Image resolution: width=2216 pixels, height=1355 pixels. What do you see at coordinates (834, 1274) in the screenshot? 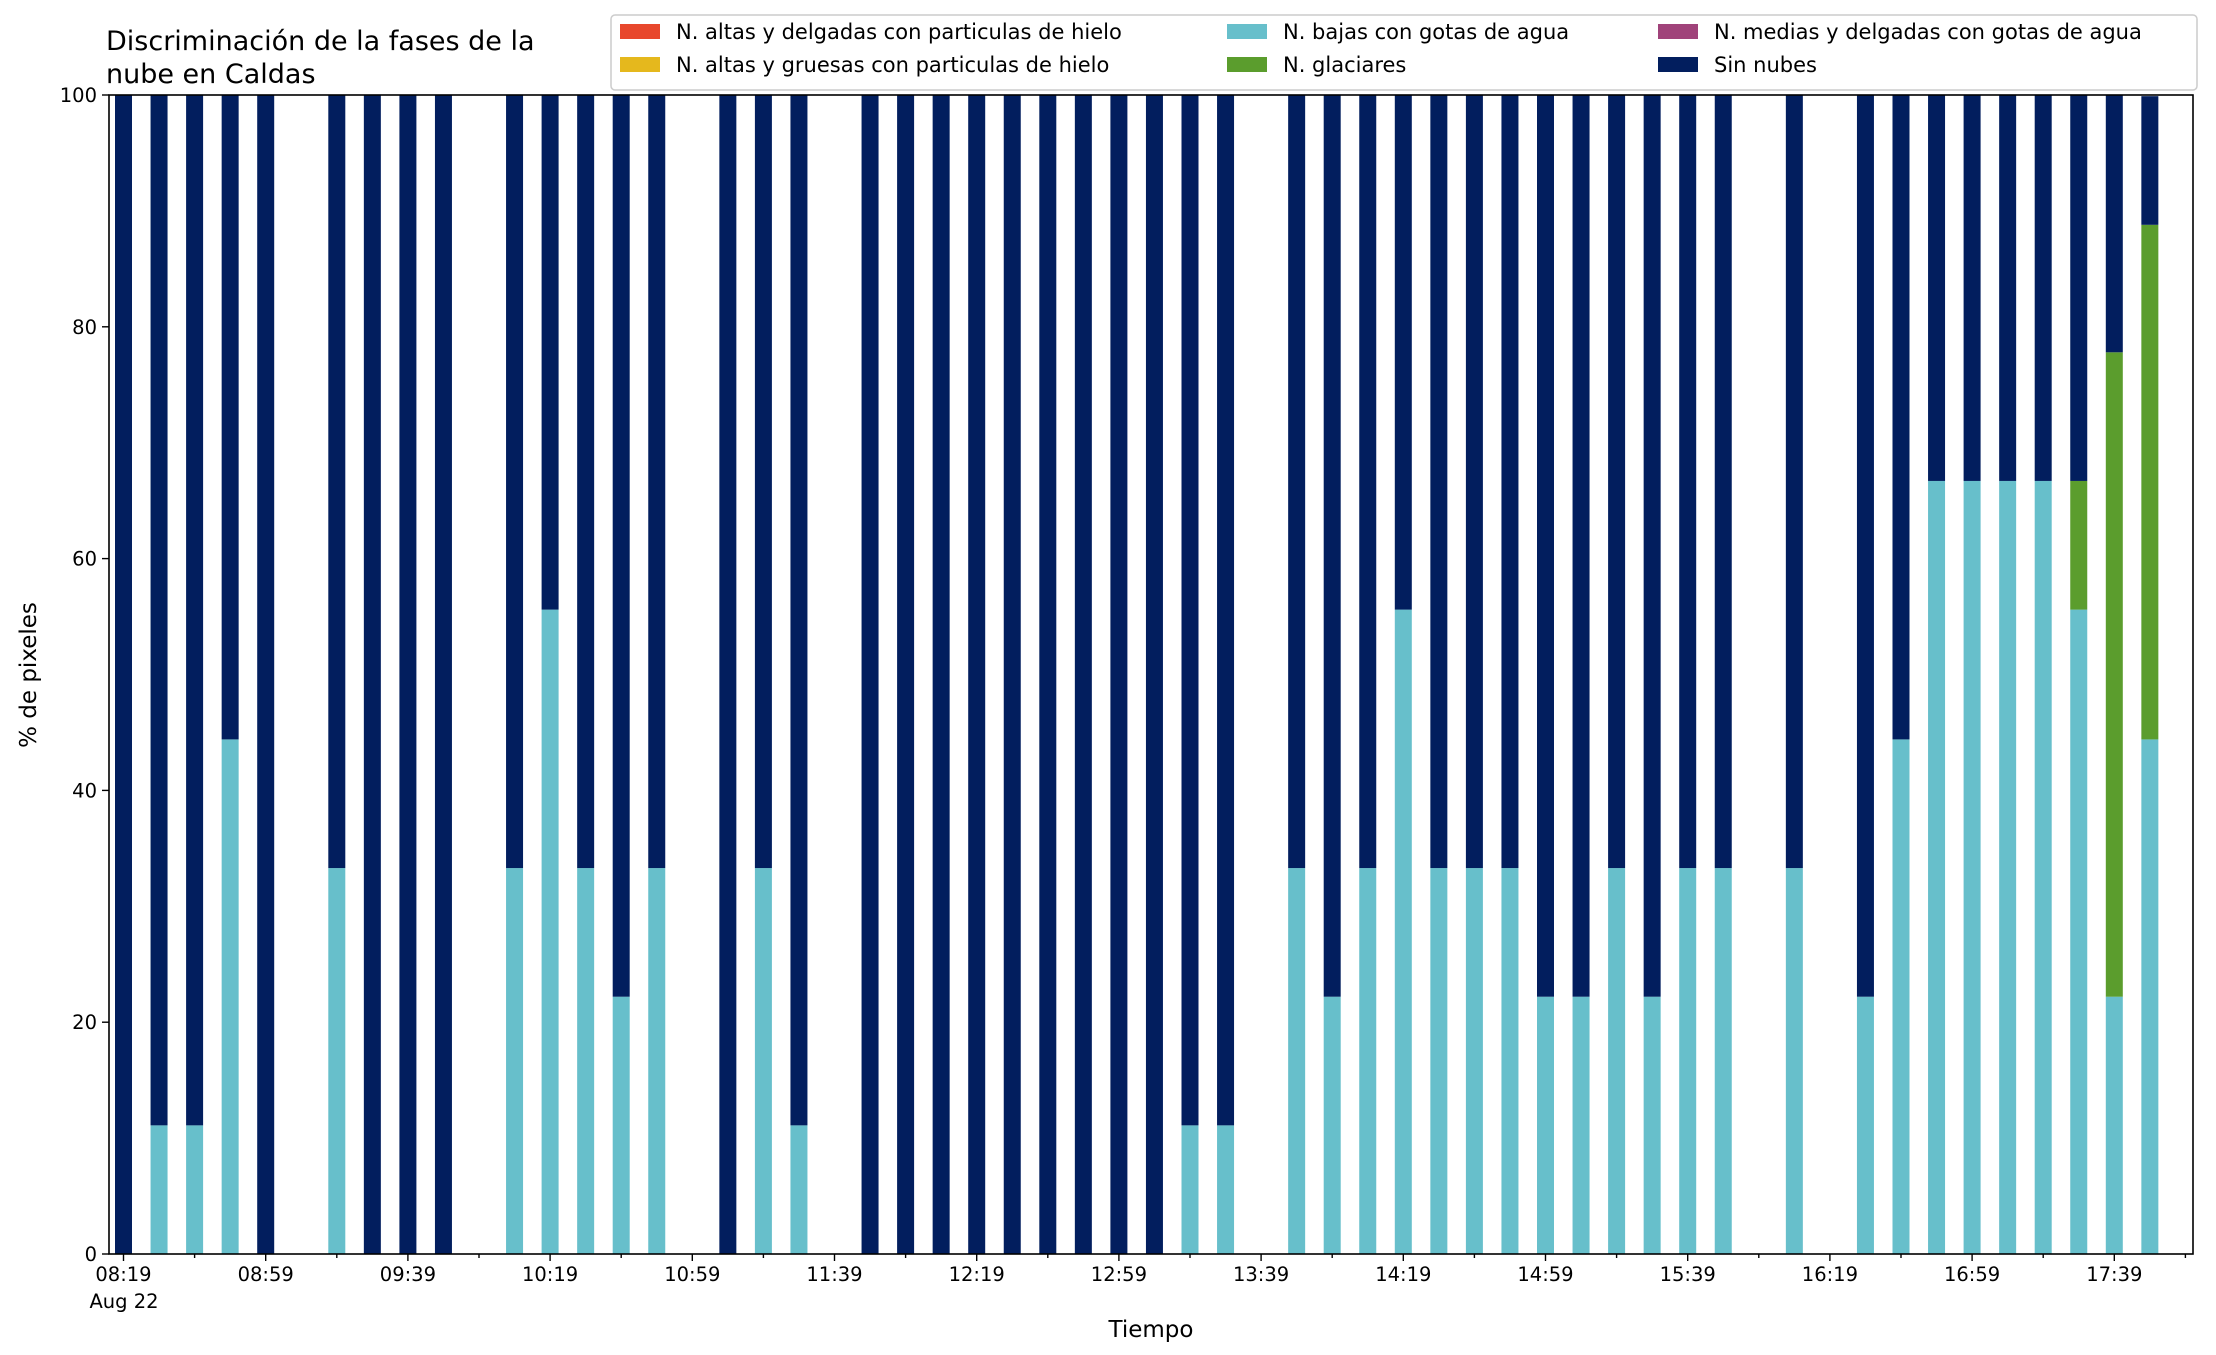
I see `x-tick-label-5: 11:39` at bounding box center [834, 1274].